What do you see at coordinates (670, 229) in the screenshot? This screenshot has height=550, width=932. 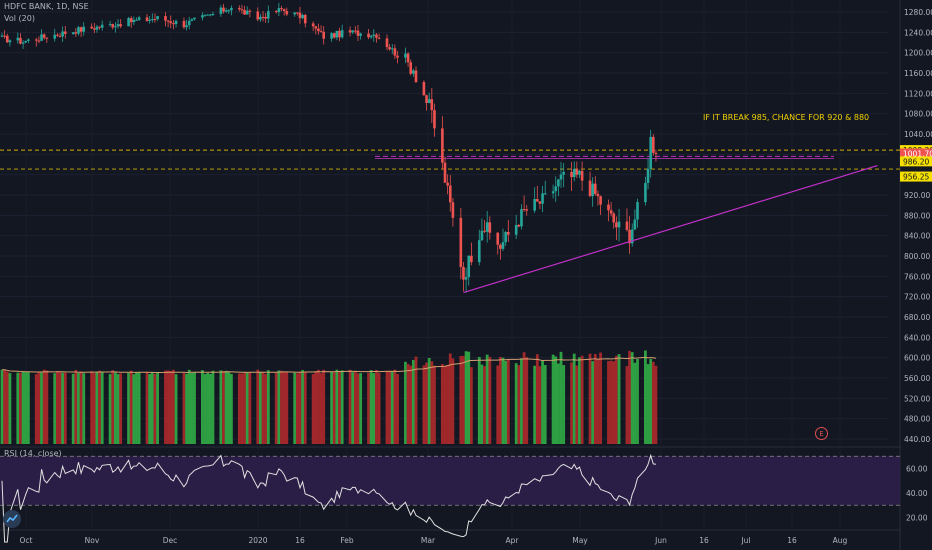 I see `rising-trendline` at bounding box center [670, 229].